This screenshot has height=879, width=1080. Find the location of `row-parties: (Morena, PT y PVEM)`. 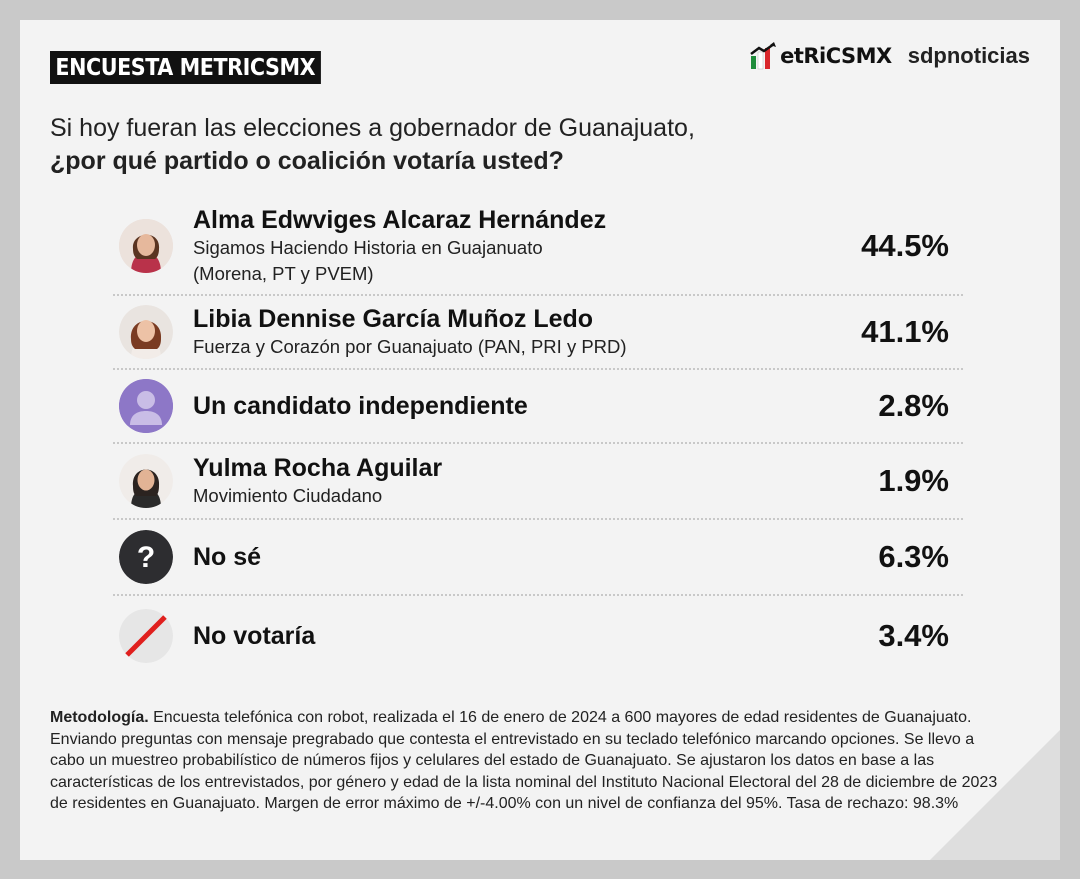

row-parties: (Morena, PT y PVEM) is located at coordinates (283, 273).